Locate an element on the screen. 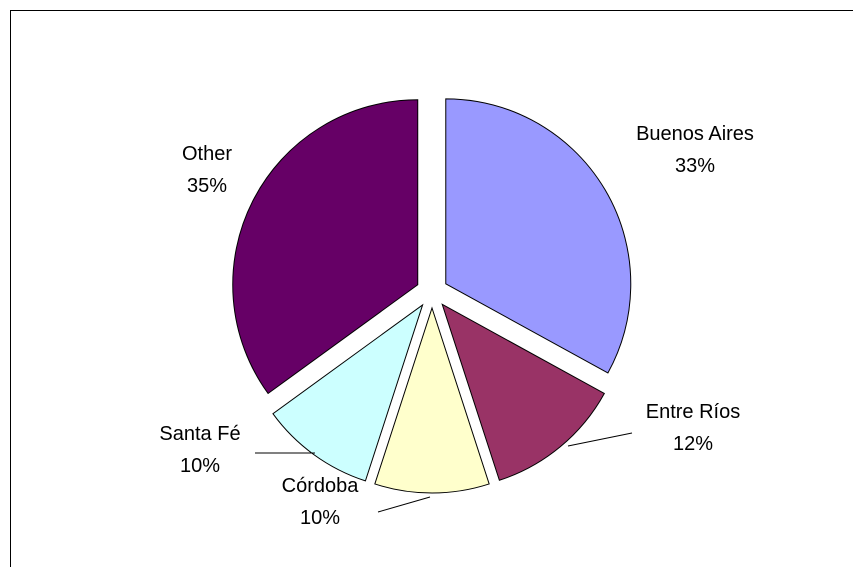 This screenshot has height=567, width=853. slice-value-label: 33% is located at coordinates (695, 166).